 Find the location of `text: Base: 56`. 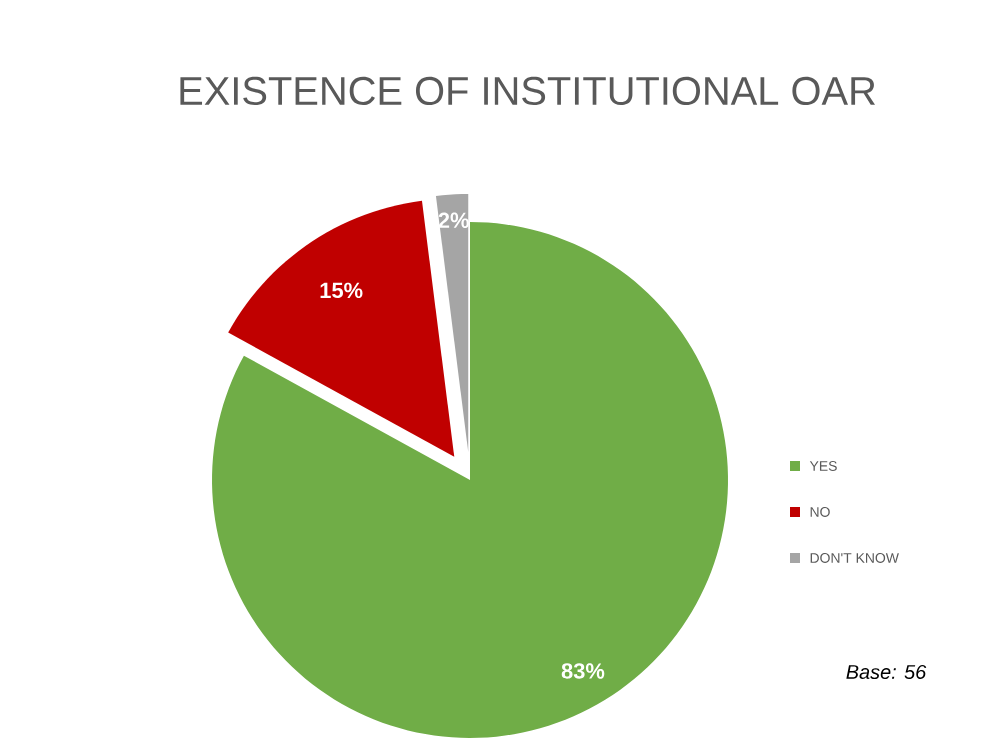

text: Base: 56 is located at coordinates (886, 672).